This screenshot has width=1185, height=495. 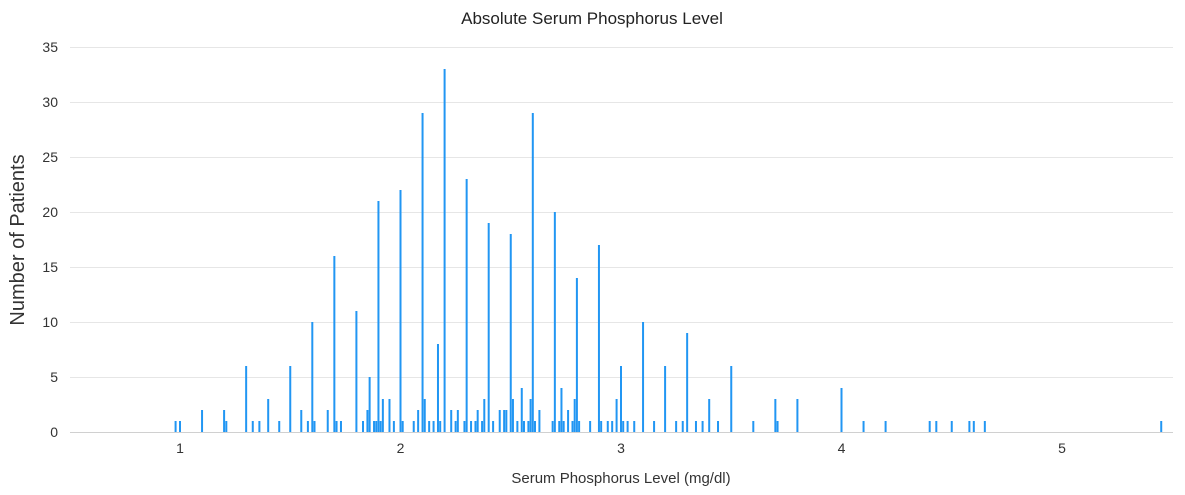 What do you see at coordinates (50, 212) in the screenshot?
I see `y-tick-label: 20` at bounding box center [50, 212].